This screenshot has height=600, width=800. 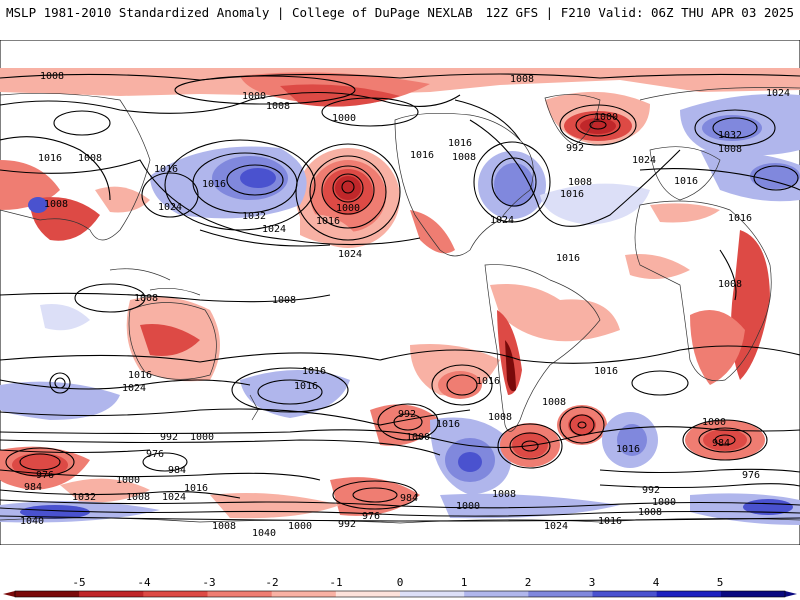 I want to click on coastline-new-zealand, so click(x=254, y=407).